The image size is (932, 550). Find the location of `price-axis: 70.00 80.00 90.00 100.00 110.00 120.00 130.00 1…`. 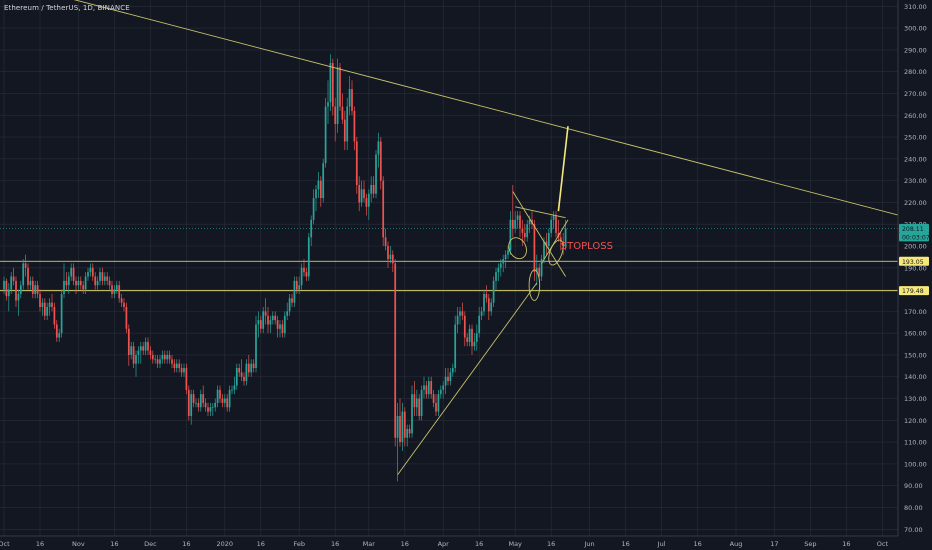

price-axis: 70.00 80.00 90.00 100.00 110.00 120.00 130.00 1… is located at coordinates (914, 275).